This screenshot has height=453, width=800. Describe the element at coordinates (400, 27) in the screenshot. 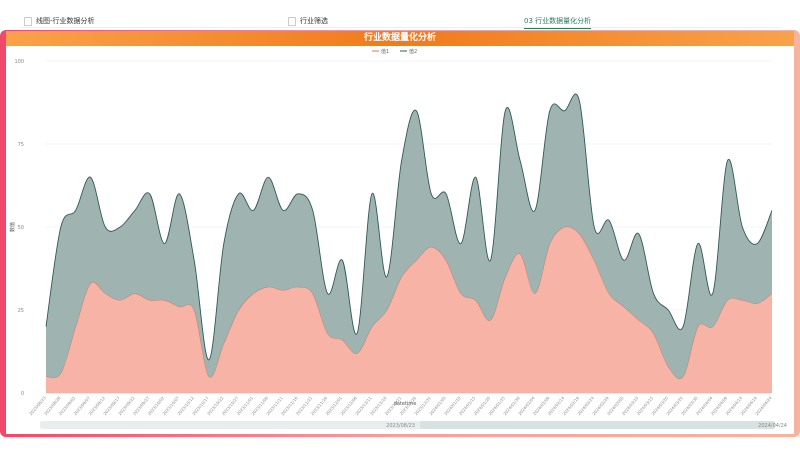

I see `tab-divider` at that location.